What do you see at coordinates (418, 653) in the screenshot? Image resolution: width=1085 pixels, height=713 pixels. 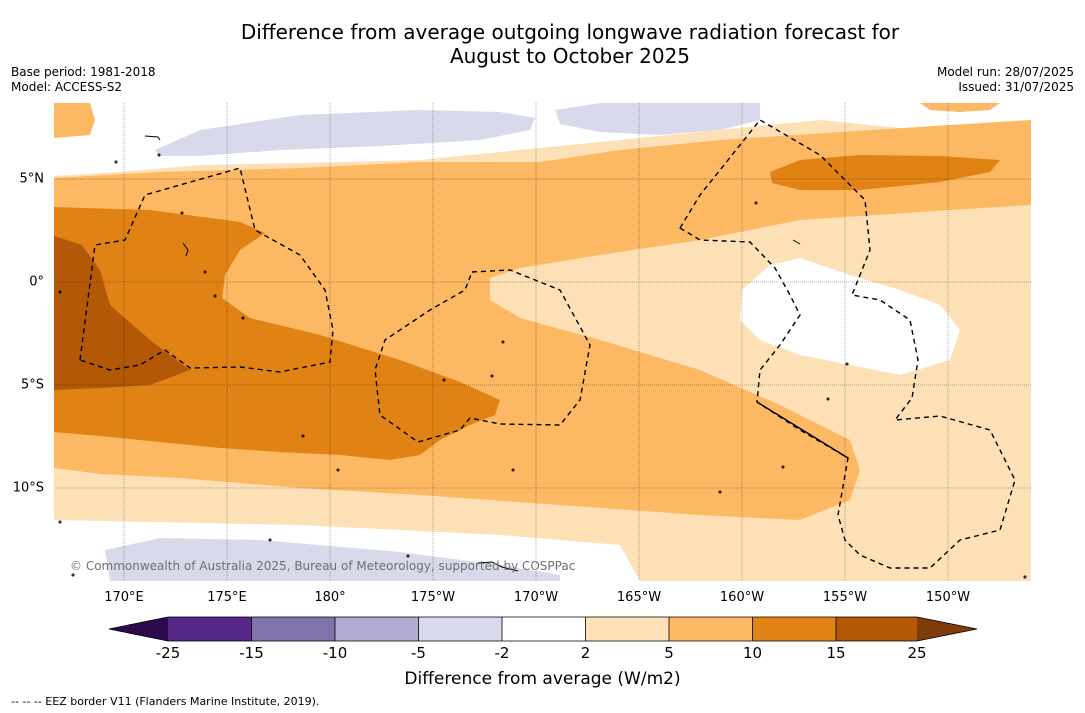 I see `colorbar-tick: -5` at bounding box center [418, 653].